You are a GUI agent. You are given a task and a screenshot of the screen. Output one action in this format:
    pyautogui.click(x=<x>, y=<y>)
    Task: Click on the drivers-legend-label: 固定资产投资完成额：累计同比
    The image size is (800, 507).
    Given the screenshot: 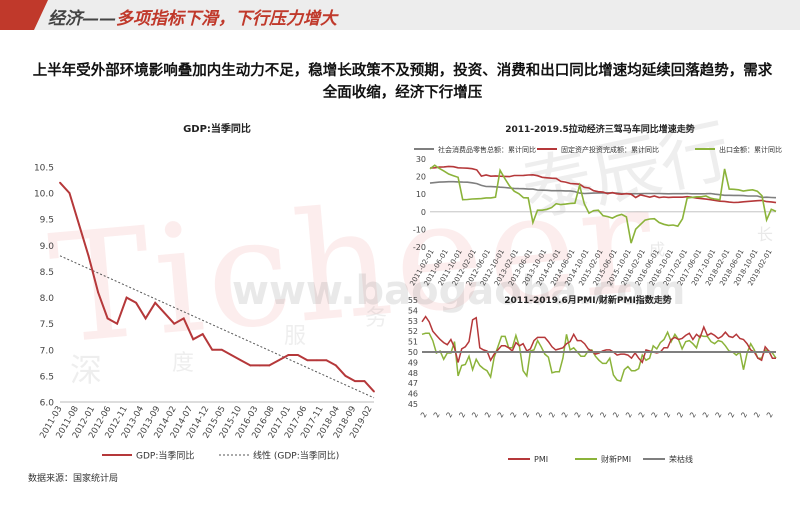 What is the action you would take?
    pyautogui.click(x=610, y=149)
    